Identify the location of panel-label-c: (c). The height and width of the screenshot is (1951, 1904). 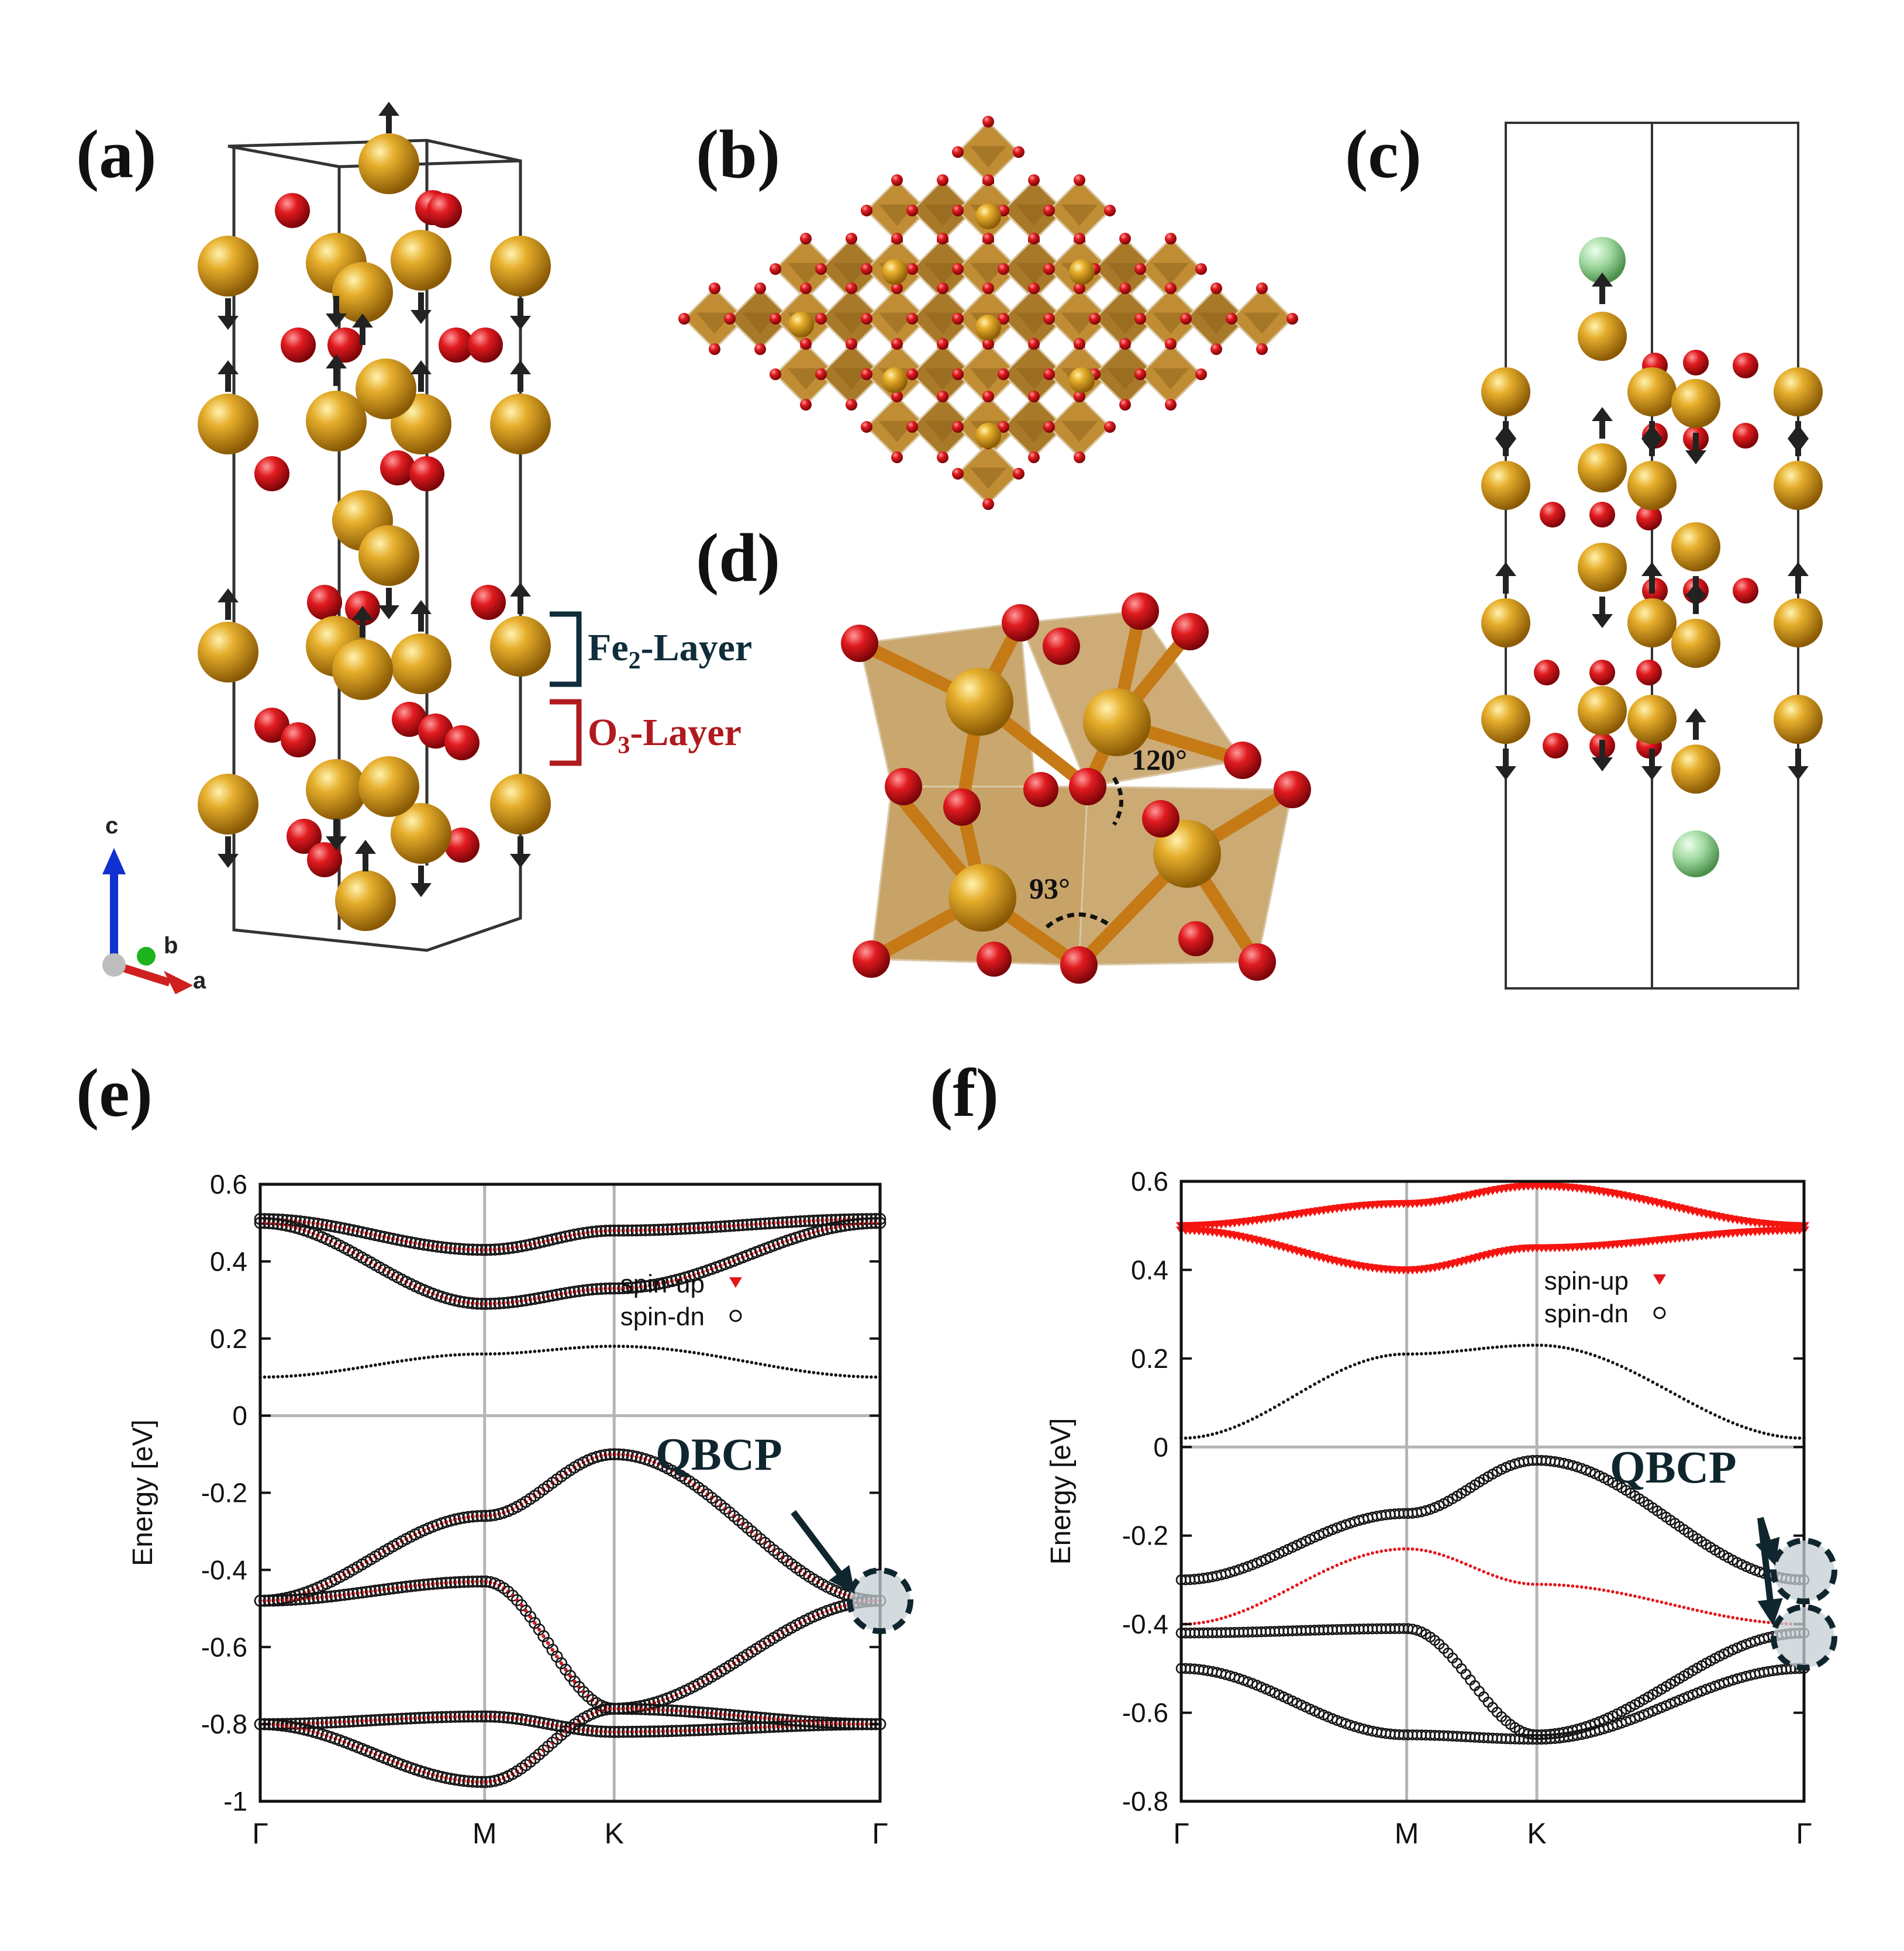
(1383, 154).